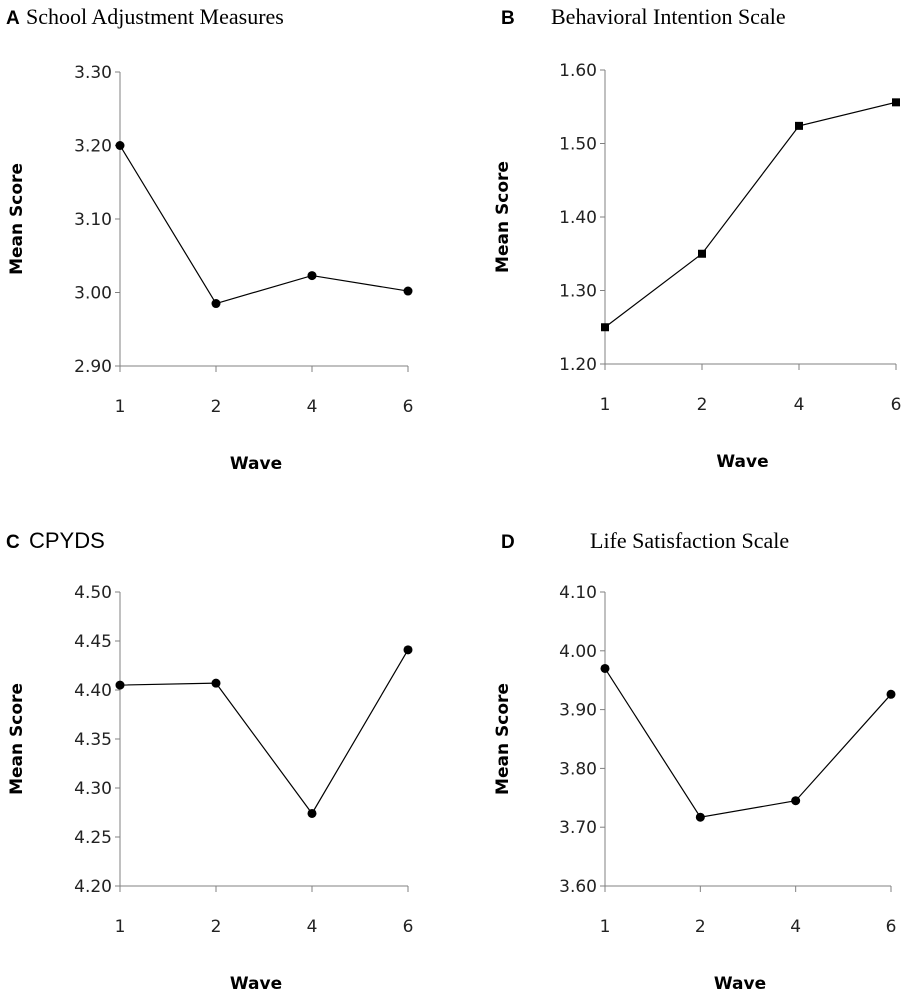 This screenshot has width=909, height=997. What do you see at coordinates (578, 711) in the screenshot?
I see `y-tick-label-d: 3.90` at bounding box center [578, 711].